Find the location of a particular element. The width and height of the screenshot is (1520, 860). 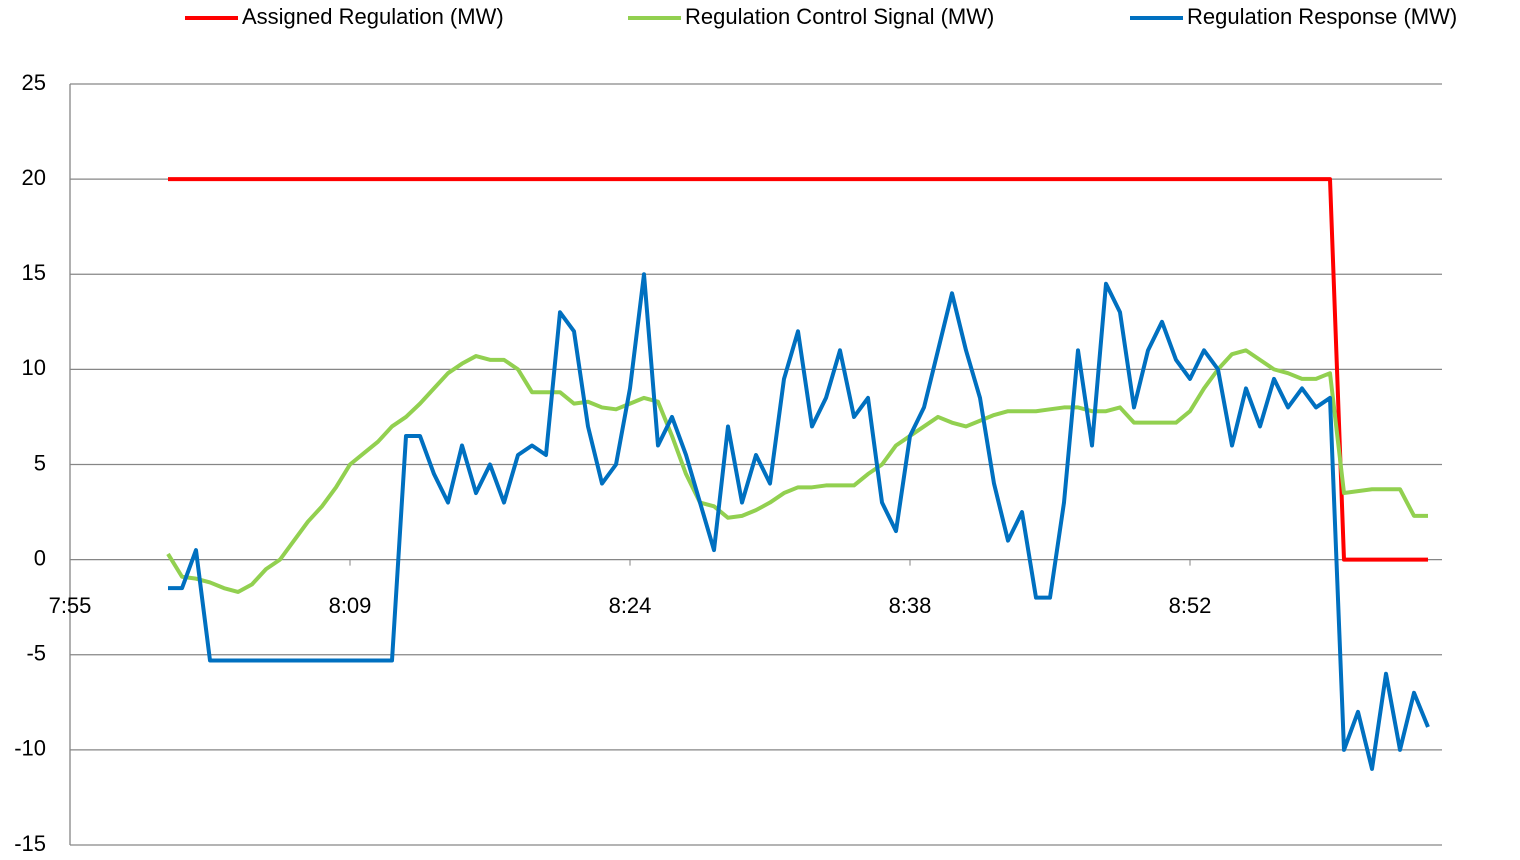

legend-label: Assigned Regulation (MW) is located at coordinates (373, 16).